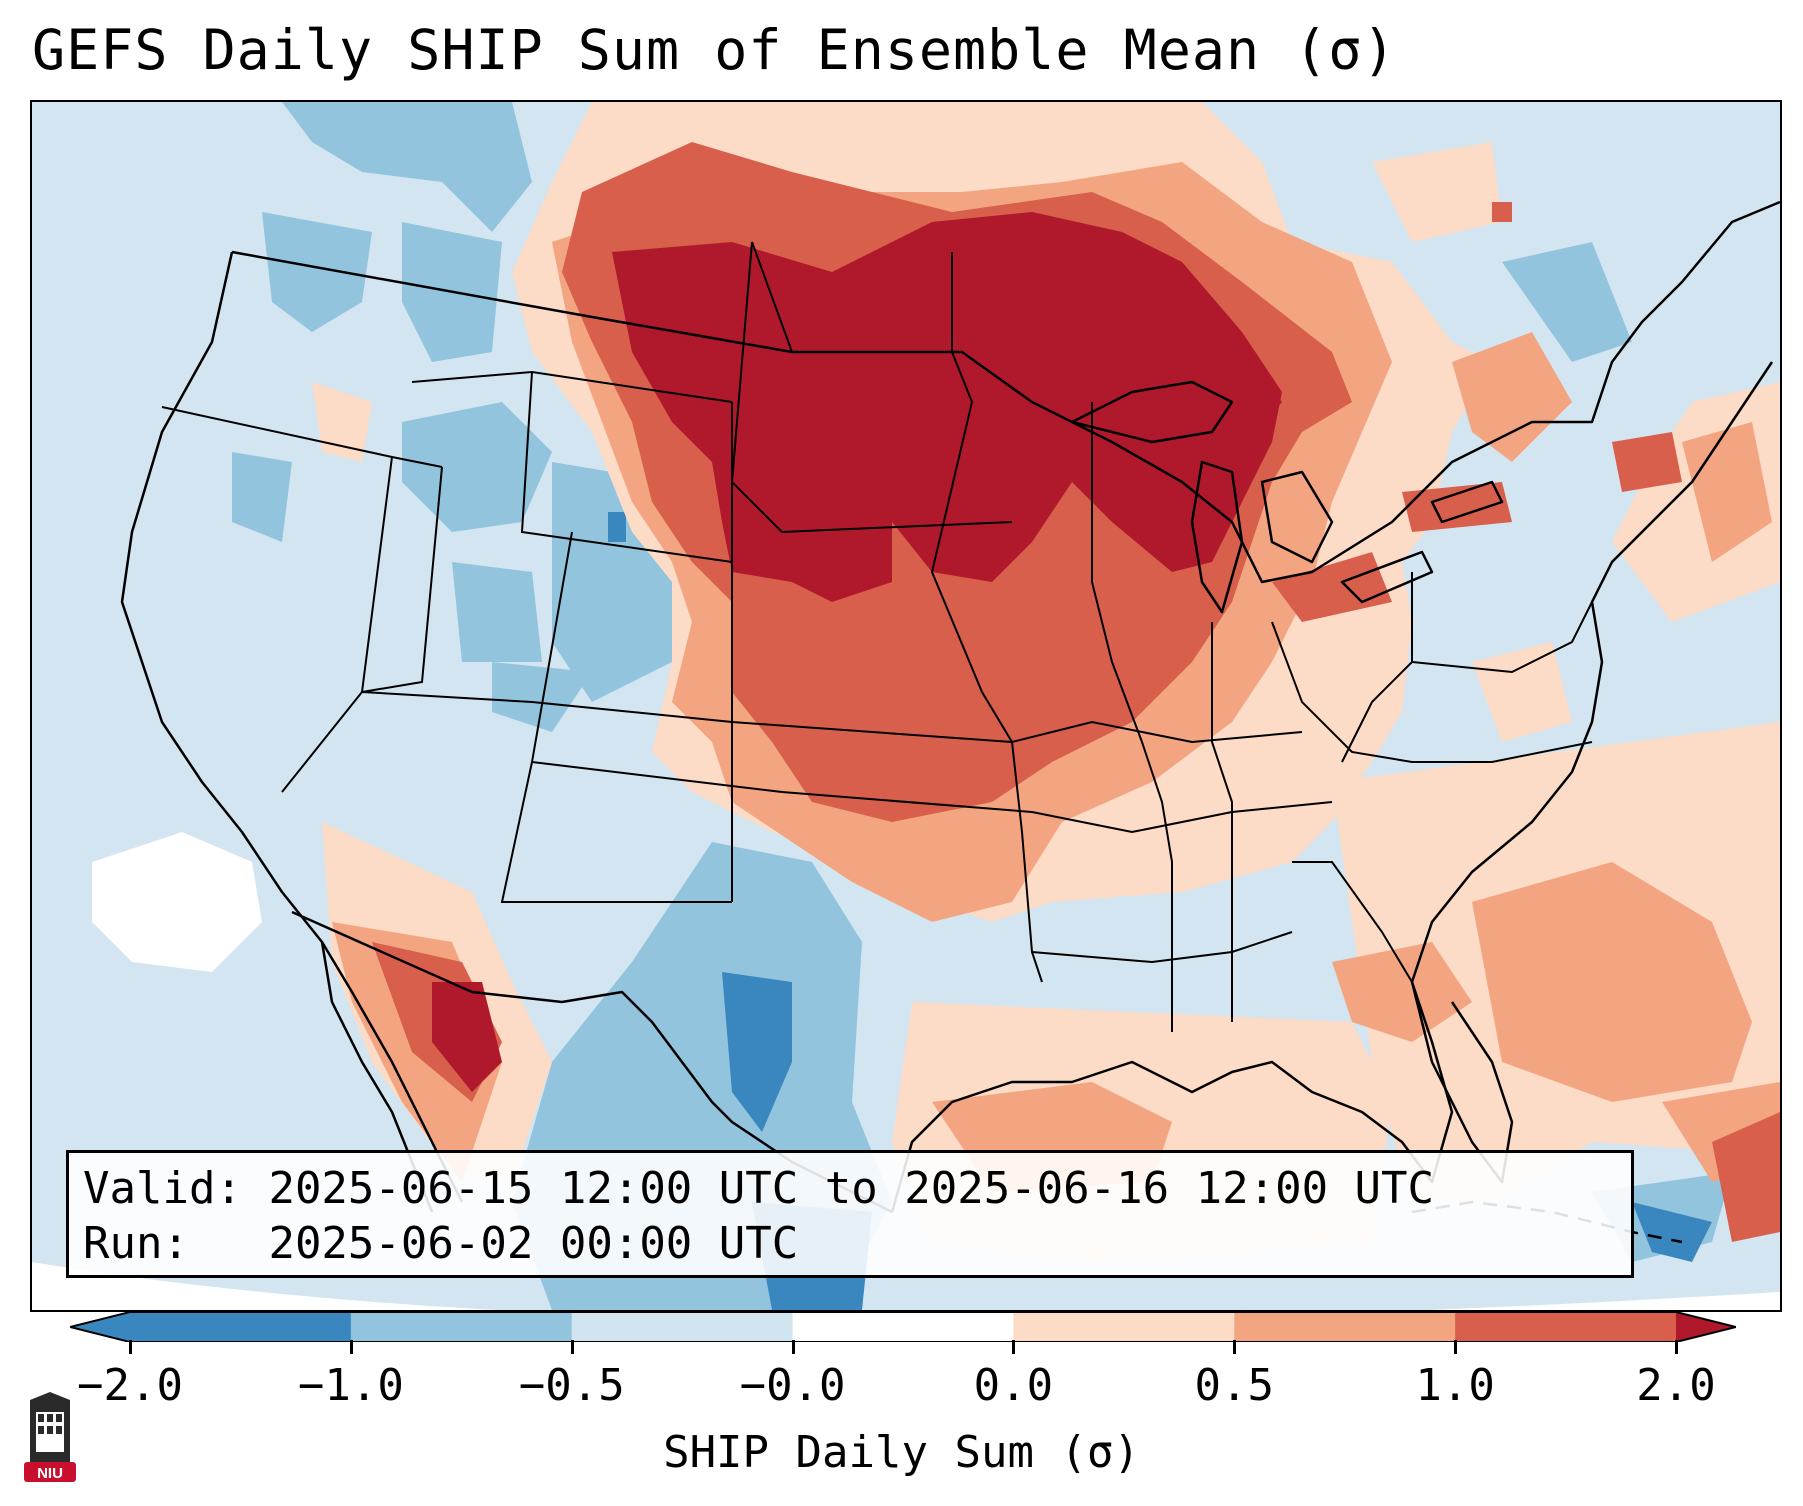 The image size is (1803, 1506). I want to click on pacific-coastline, so click(277, 732).